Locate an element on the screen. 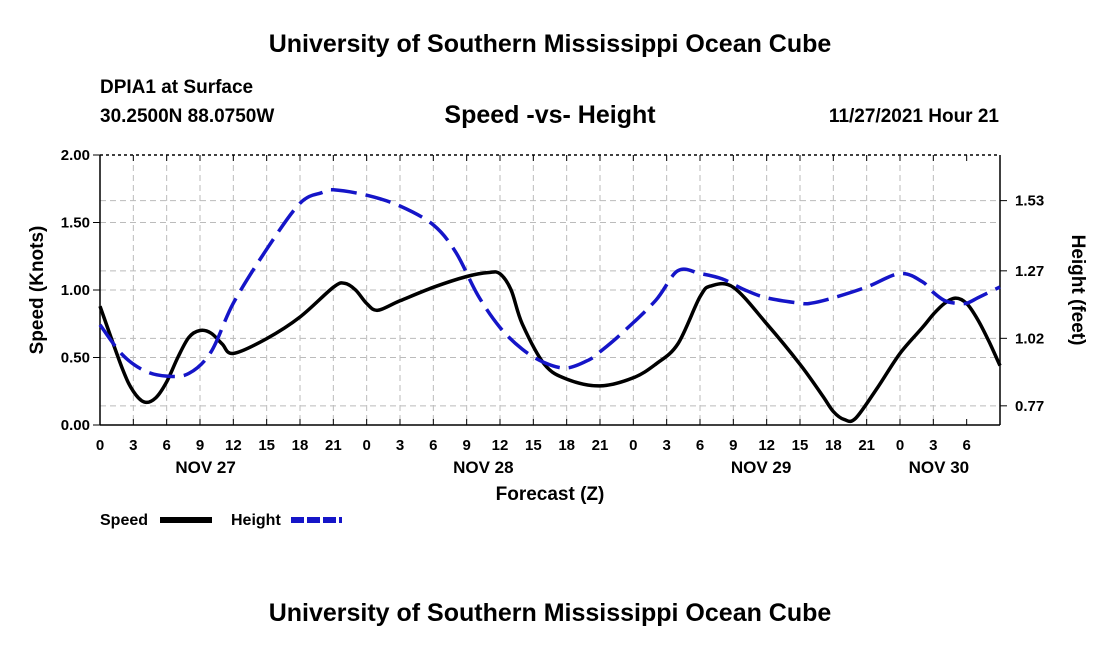  y-left-tick-label: 2.00 is located at coordinates (75, 155).